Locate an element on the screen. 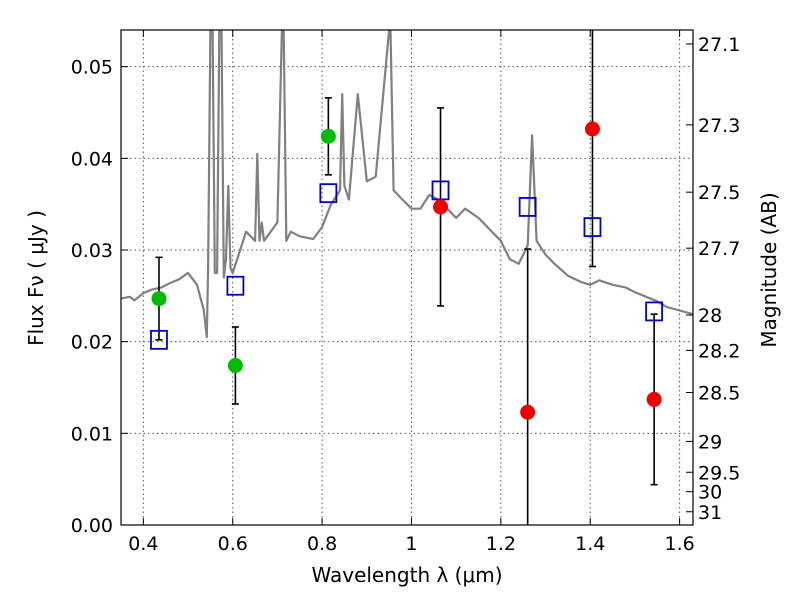 The image size is (800, 600). magnitude-tick-label: 27.7 is located at coordinates (719, 249).